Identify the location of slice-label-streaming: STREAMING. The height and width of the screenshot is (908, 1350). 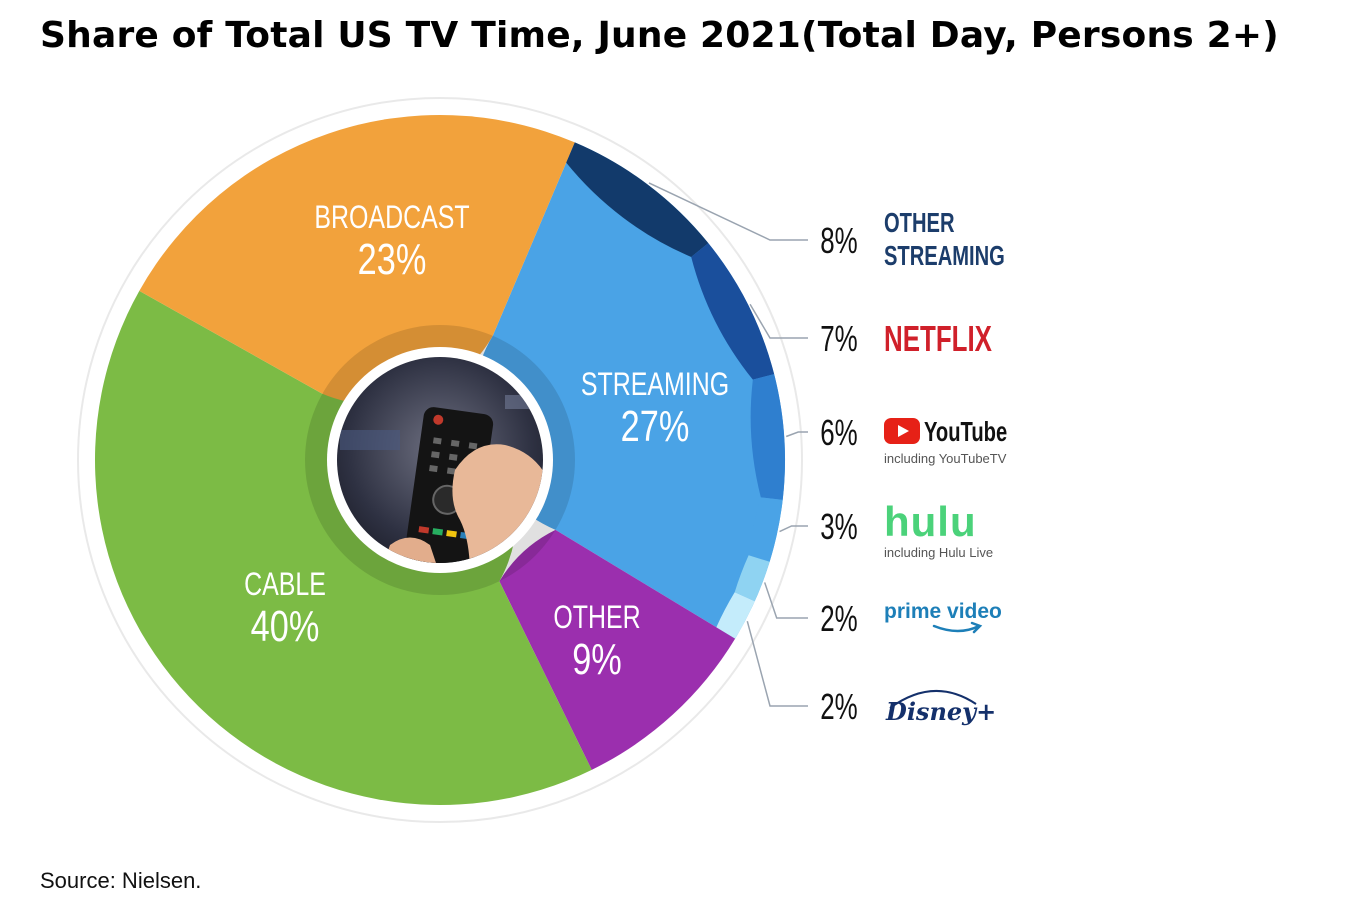
(655, 385).